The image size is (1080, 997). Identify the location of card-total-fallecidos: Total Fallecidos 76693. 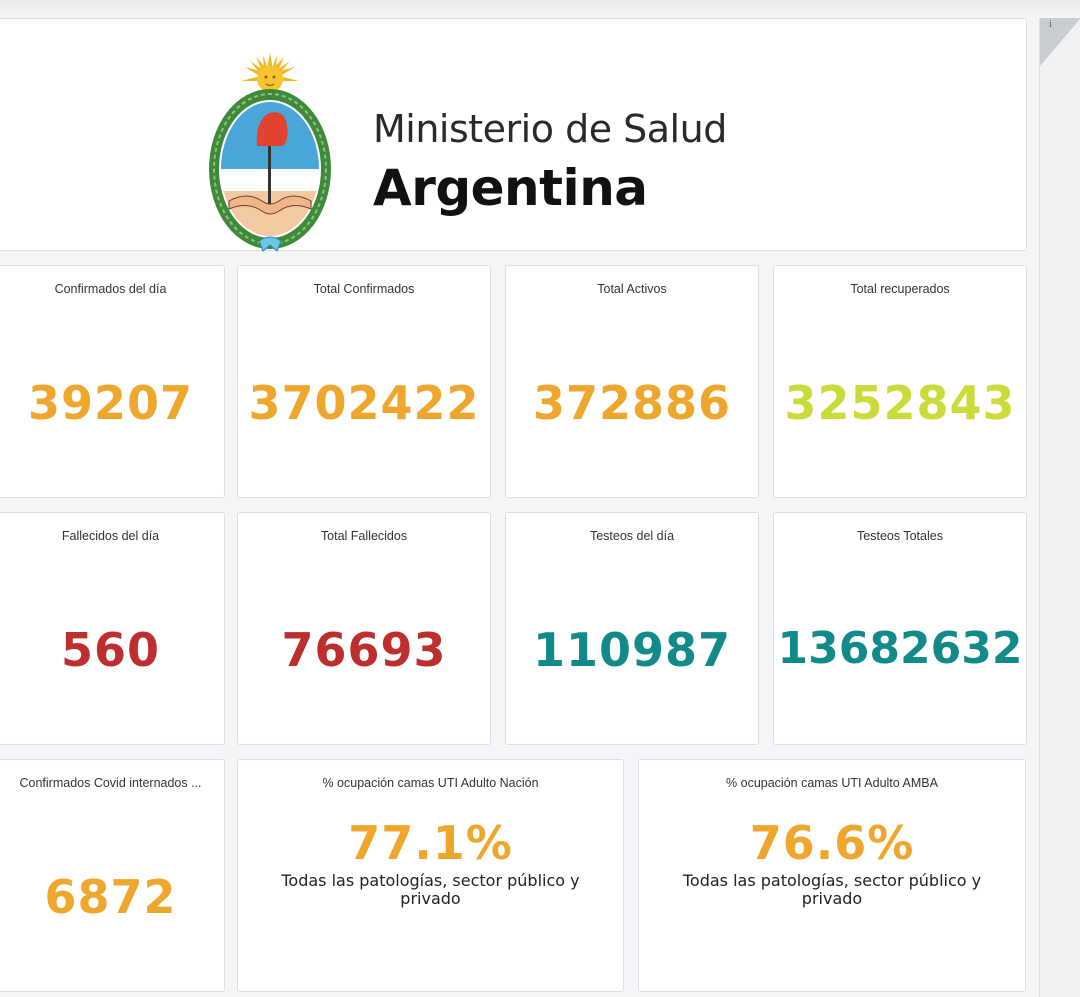
(364, 628).